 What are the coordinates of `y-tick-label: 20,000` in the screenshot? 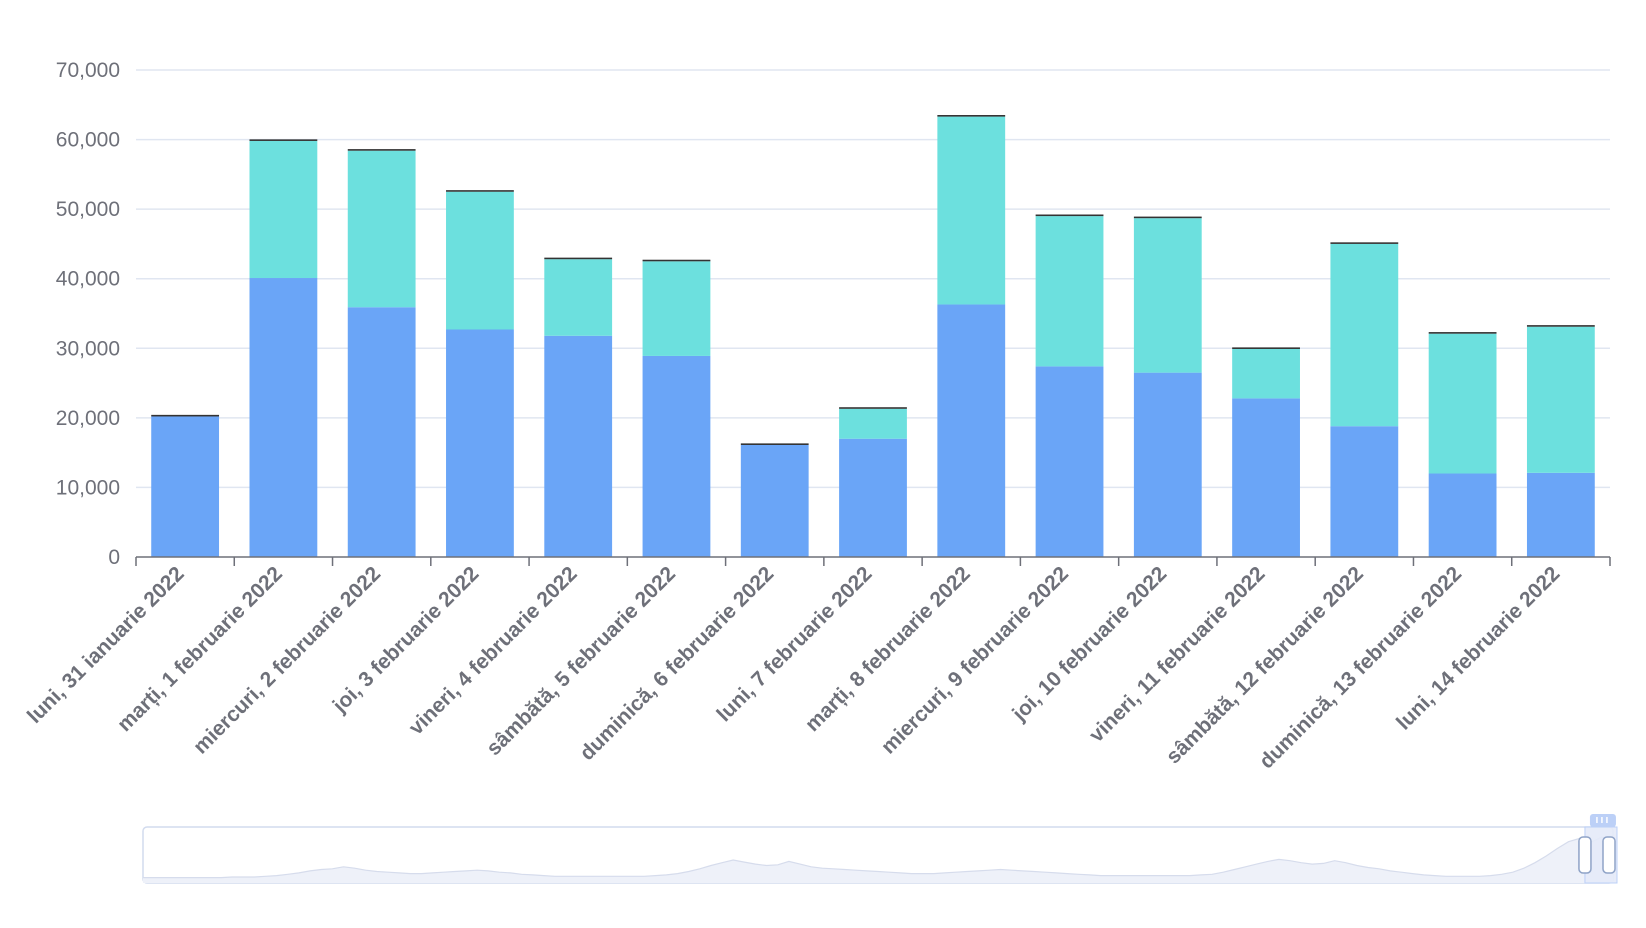 It's located at (88, 418).